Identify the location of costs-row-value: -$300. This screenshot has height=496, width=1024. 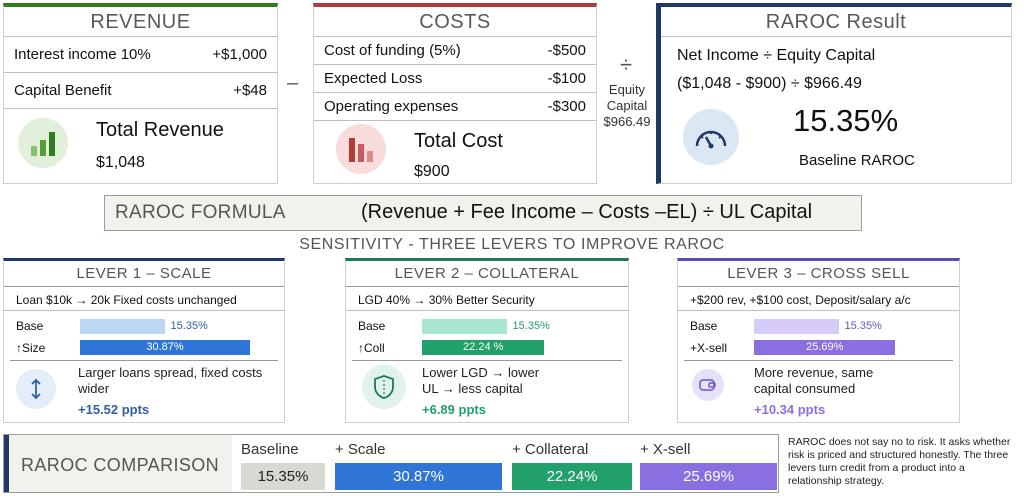
(566, 106).